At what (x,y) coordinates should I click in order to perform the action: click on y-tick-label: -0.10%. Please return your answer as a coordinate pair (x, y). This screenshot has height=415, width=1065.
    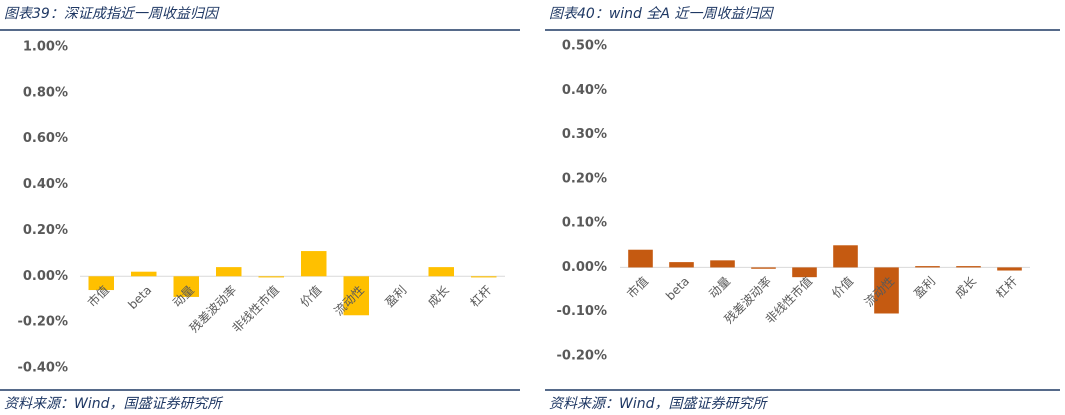
    Looking at the image, I should click on (582, 311).